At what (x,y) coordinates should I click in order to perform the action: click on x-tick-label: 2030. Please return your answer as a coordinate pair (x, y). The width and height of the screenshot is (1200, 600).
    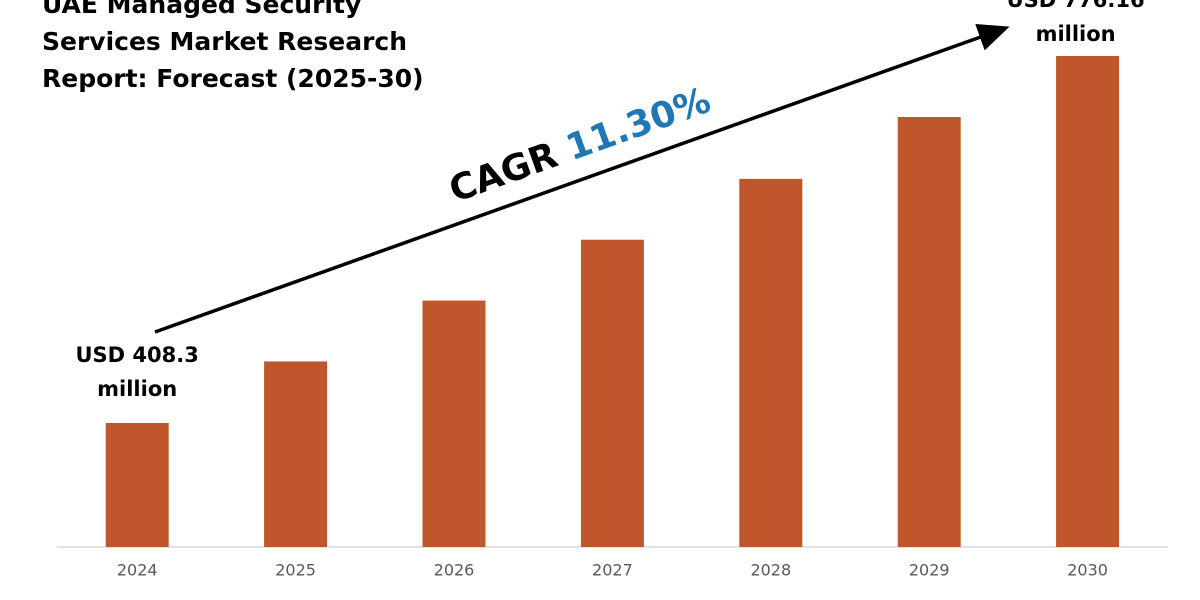
    Looking at the image, I should click on (1087, 570).